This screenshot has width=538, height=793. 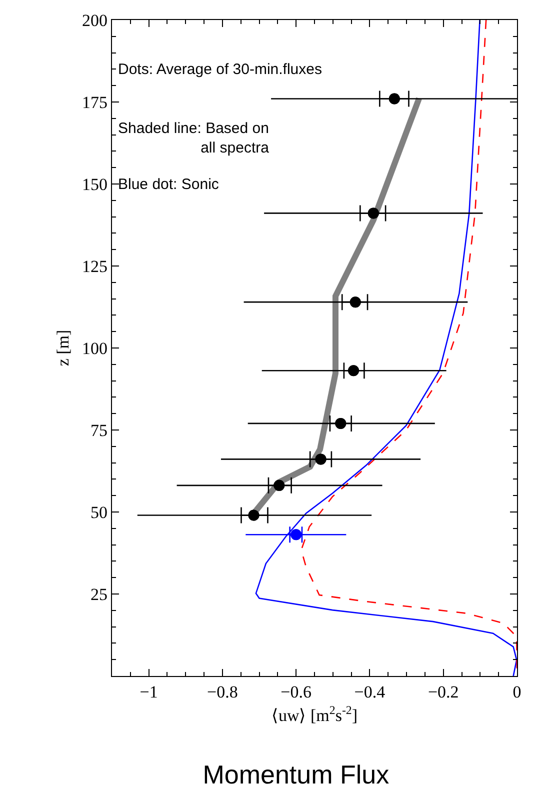 What do you see at coordinates (95, 348) in the screenshot?
I see `y-tick-label: 100` at bounding box center [95, 348].